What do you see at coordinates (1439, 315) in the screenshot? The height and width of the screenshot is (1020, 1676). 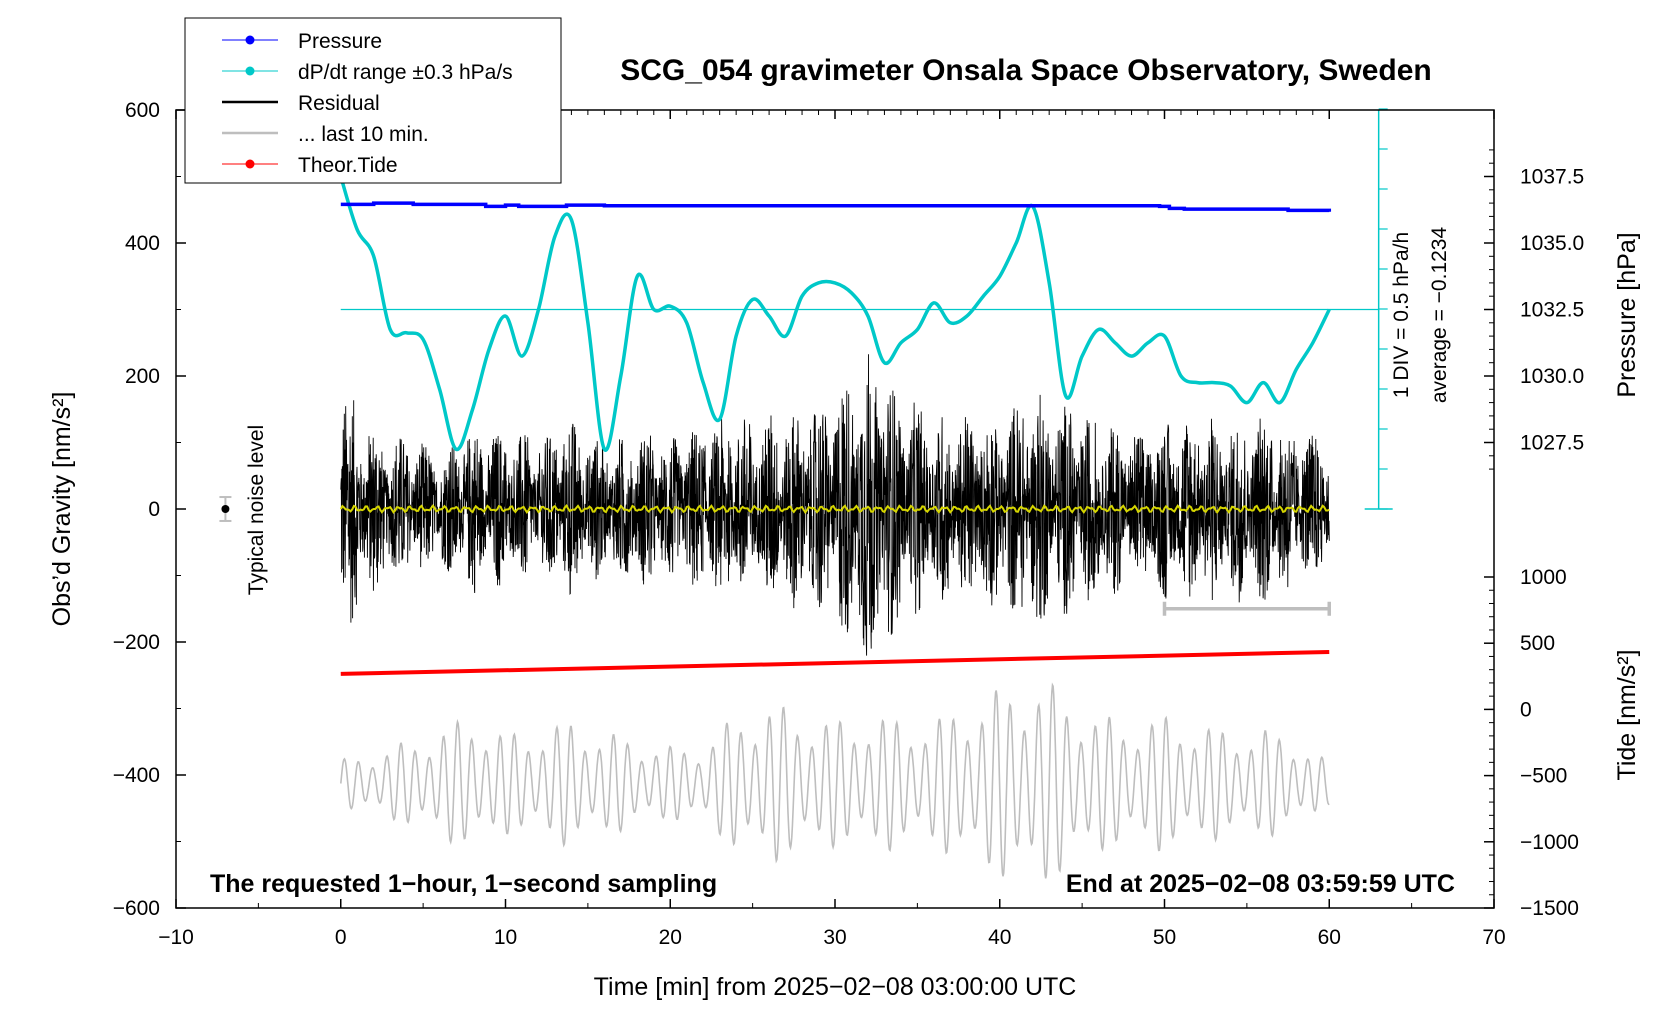 I see `dpdt-average-label: average = −0.1234` at bounding box center [1439, 315].